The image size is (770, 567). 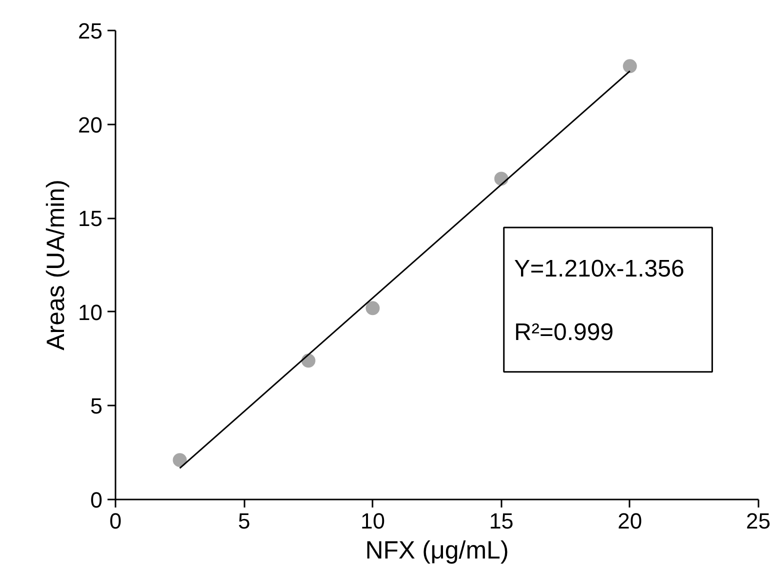 What do you see at coordinates (501, 521) in the screenshot?
I see `x-tick-label: 15` at bounding box center [501, 521].